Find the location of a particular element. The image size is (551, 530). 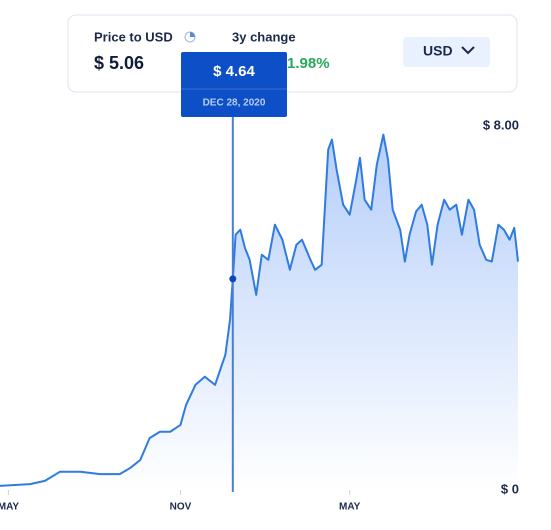

summary-card is located at coordinates (292, 53).